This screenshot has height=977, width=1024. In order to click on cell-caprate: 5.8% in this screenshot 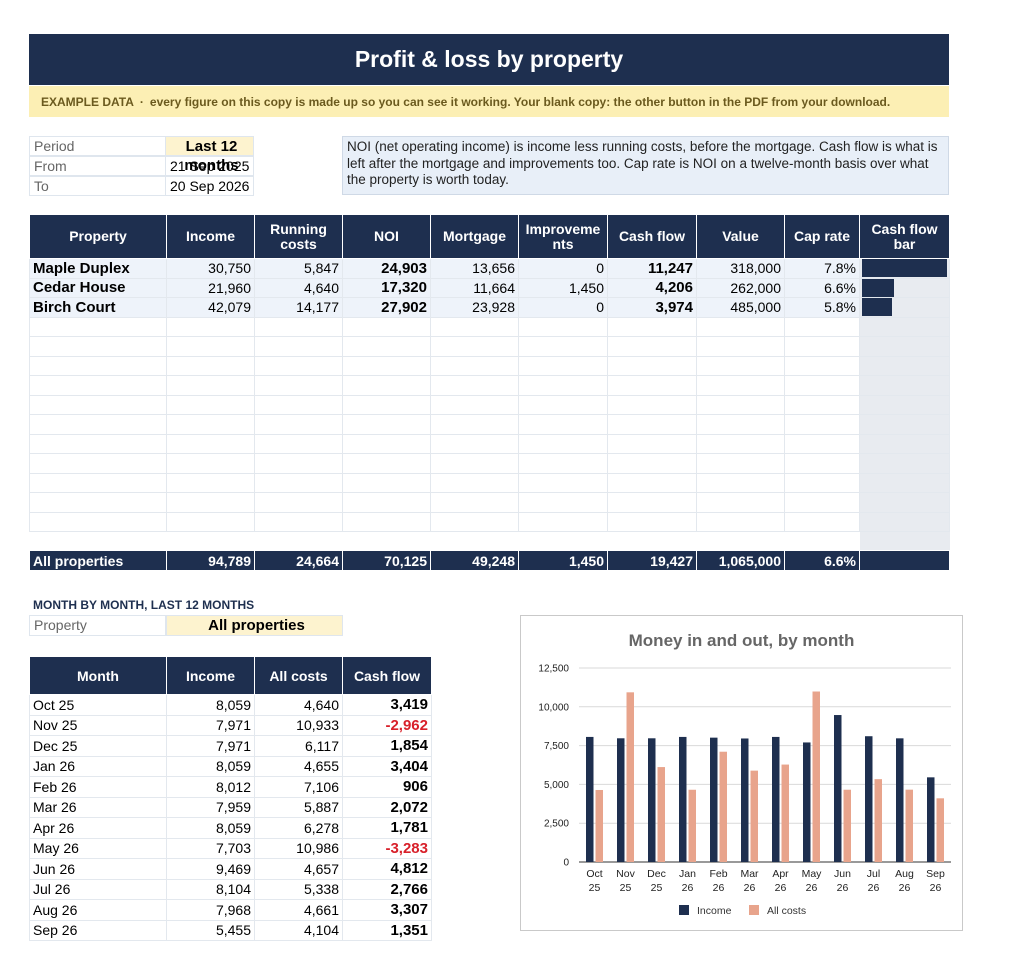, I will do `click(822, 307)`.